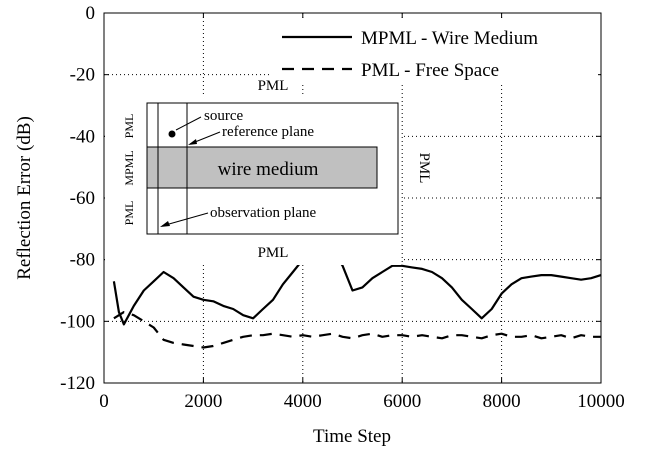 The image size is (657, 451). What do you see at coordinates (77, 321) in the screenshot?
I see `y-tick-label: -100` at bounding box center [77, 321].